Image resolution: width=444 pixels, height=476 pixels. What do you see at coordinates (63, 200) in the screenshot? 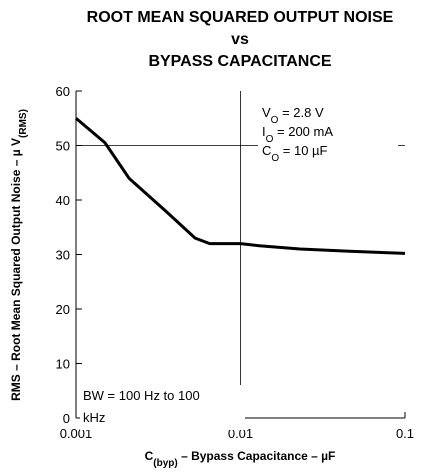
I see `y-tick-label: 40` at bounding box center [63, 200].